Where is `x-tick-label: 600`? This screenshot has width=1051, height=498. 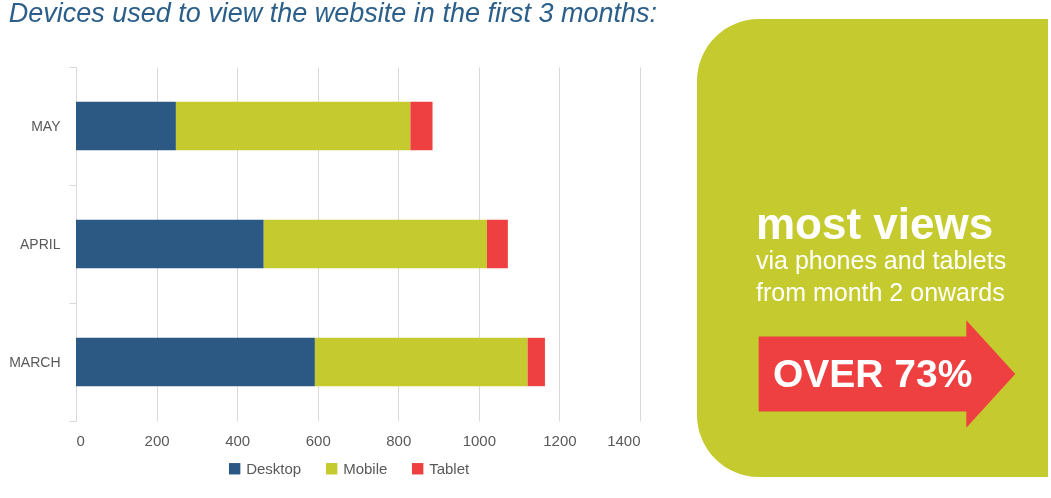
x-tick-label: 600 is located at coordinates (318, 440).